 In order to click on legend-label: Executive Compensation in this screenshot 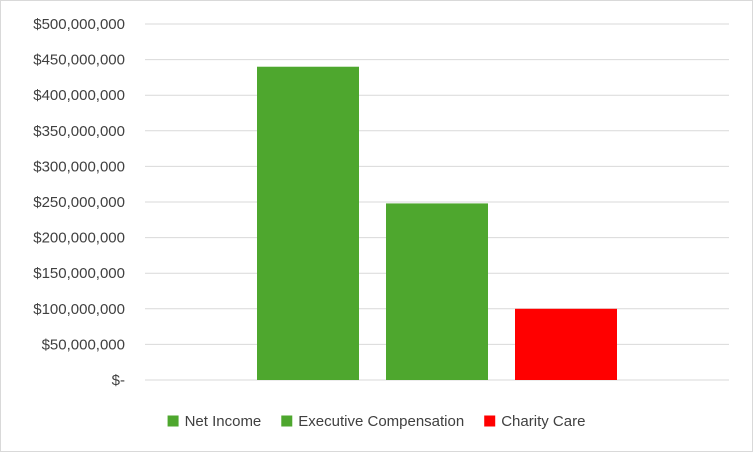, I will do `click(381, 421)`.